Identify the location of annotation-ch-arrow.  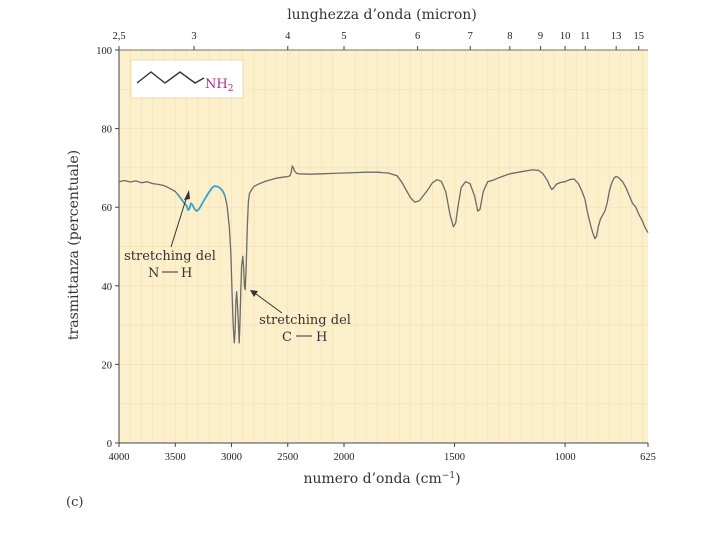
(269, 303).